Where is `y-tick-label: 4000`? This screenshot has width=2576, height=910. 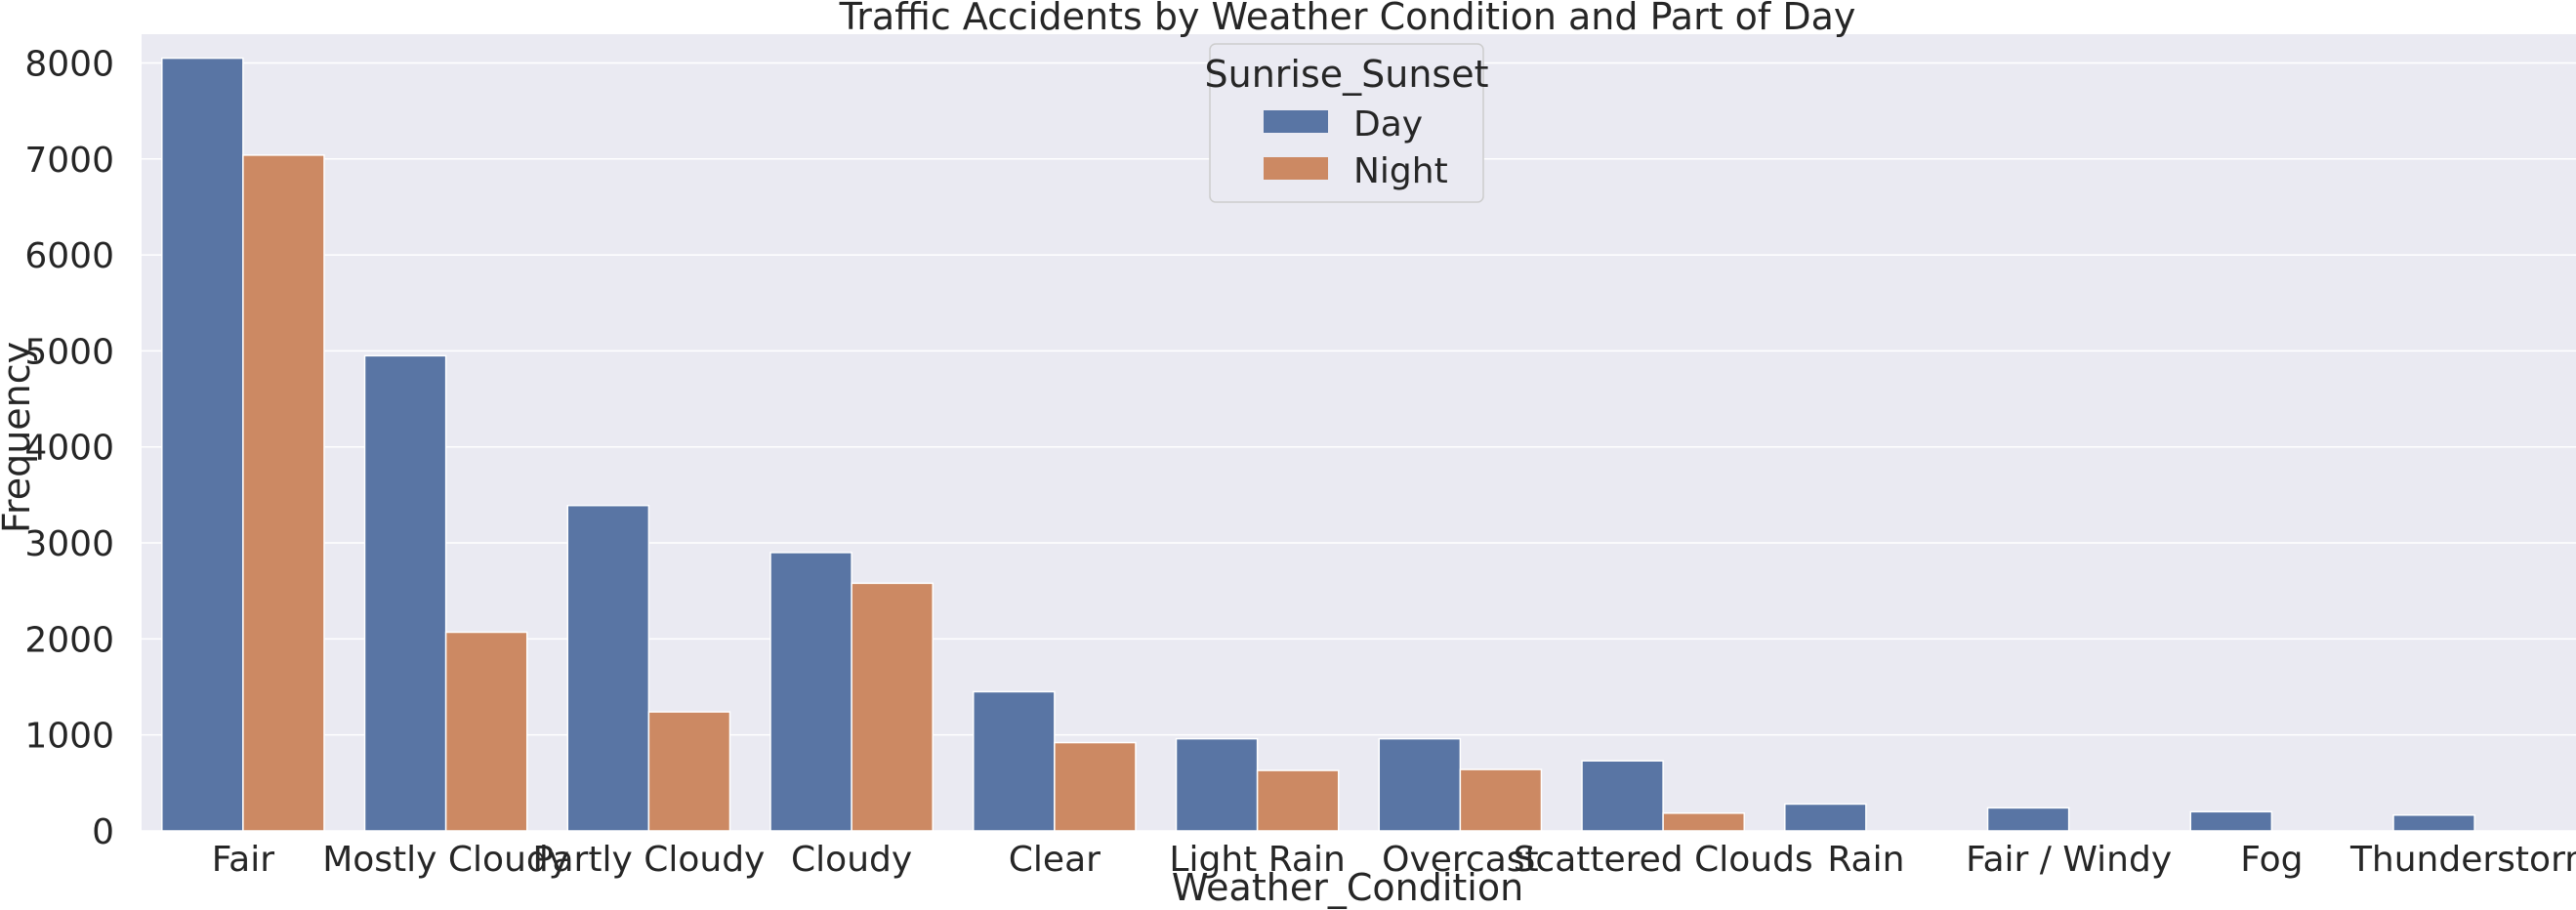 y-tick-label: 4000 is located at coordinates (69, 449).